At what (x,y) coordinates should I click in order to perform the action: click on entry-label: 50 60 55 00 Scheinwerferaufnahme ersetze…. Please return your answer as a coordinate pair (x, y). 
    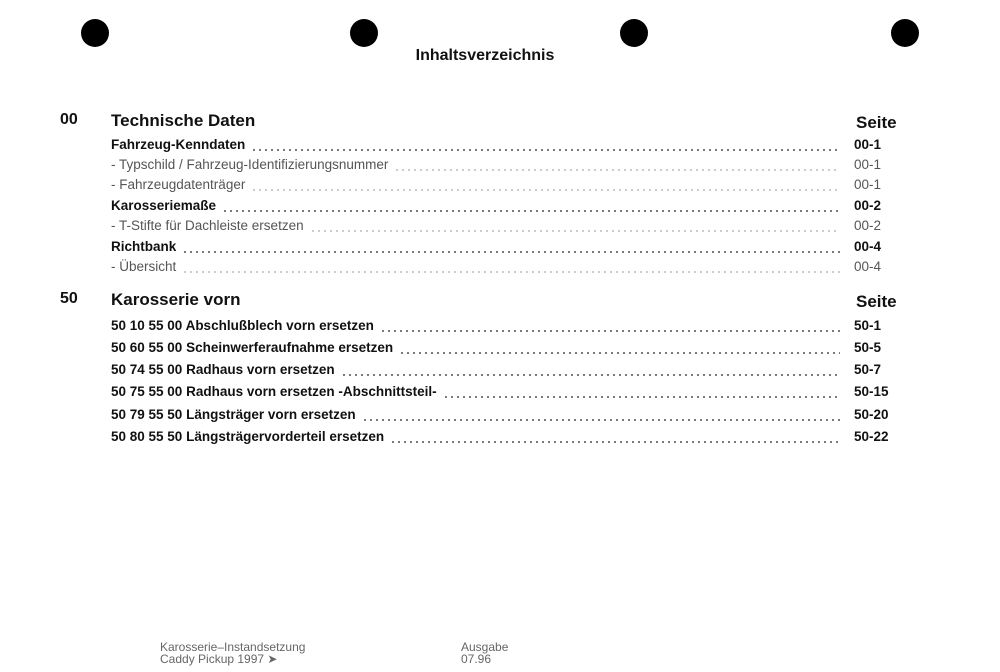
    Looking at the image, I should click on (252, 347).